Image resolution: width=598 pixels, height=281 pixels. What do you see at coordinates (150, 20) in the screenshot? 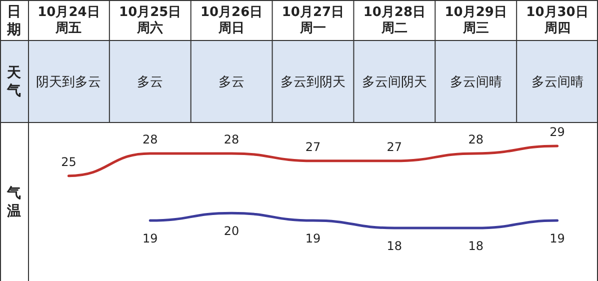
I see `x-tick-label: 10月25日周六` at bounding box center [150, 20].